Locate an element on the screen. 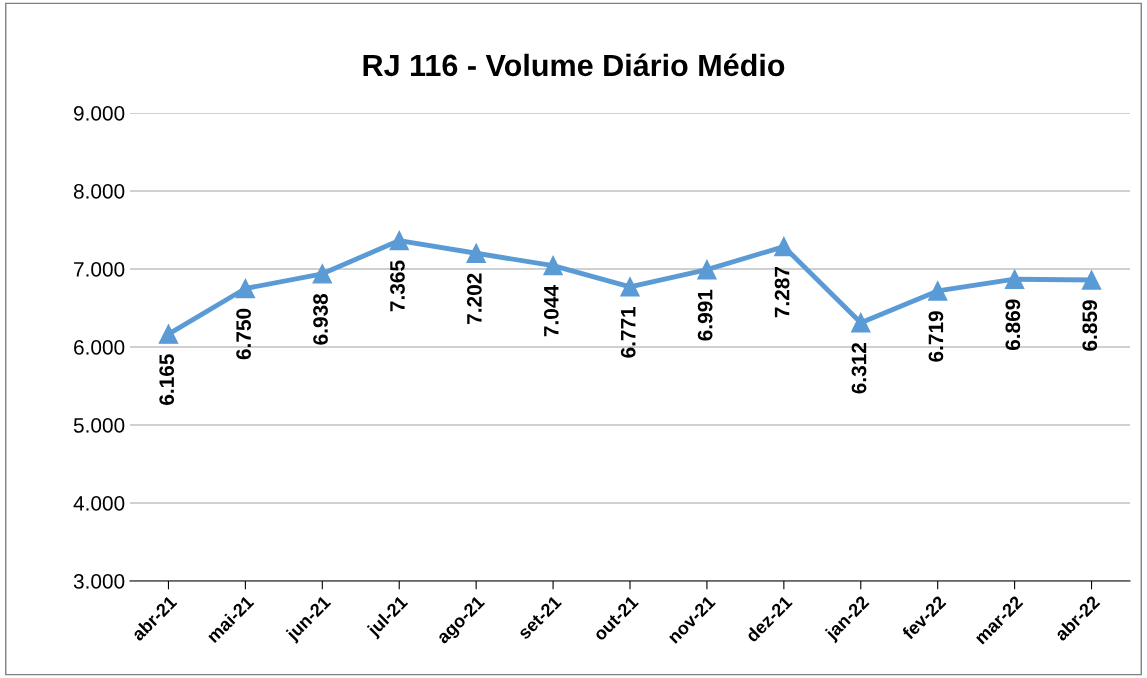 The height and width of the screenshot is (678, 1147). y-tick-label: 9.000 is located at coordinates (99, 113).